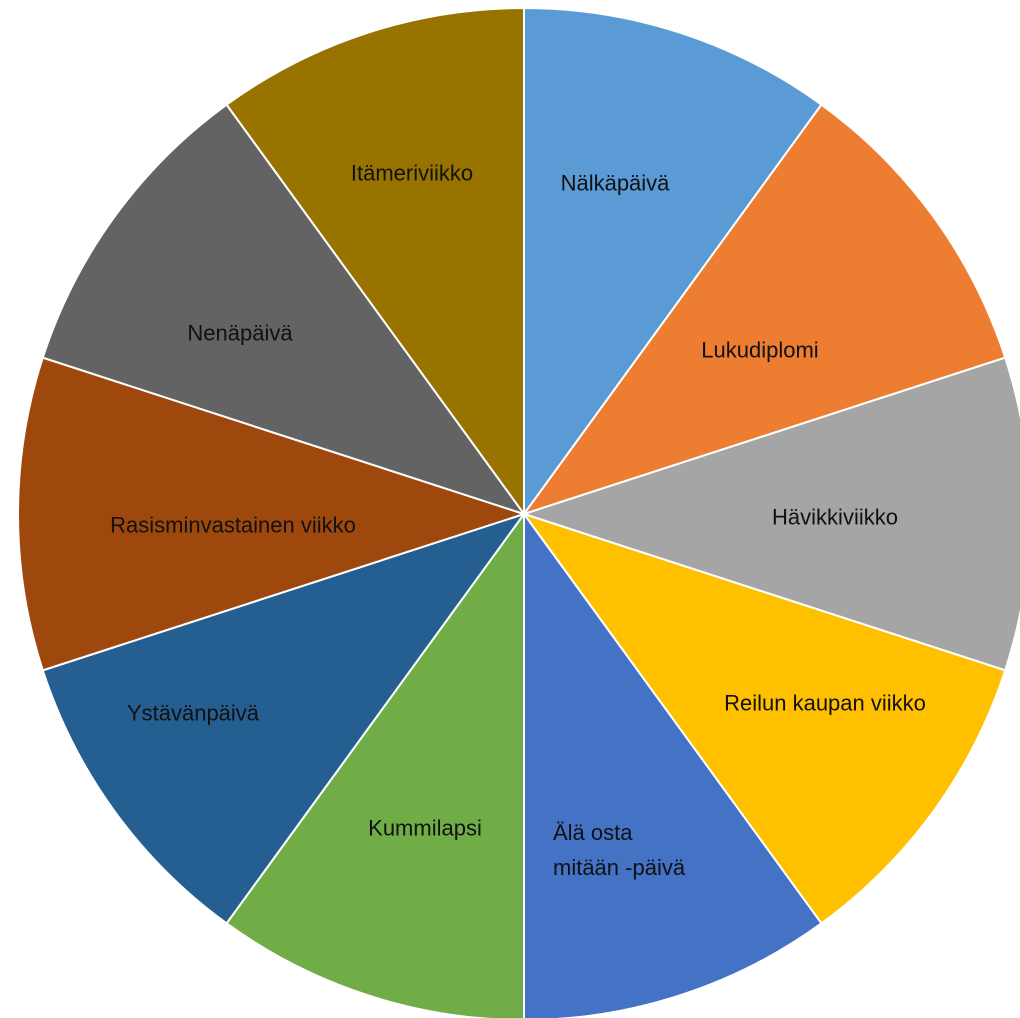 The width and height of the screenshot is (1020, 1018). Describe the element at coordinates (619, 850) in the screenshot. I see `slice-label: Älä osta mitään -päivä` at that location.